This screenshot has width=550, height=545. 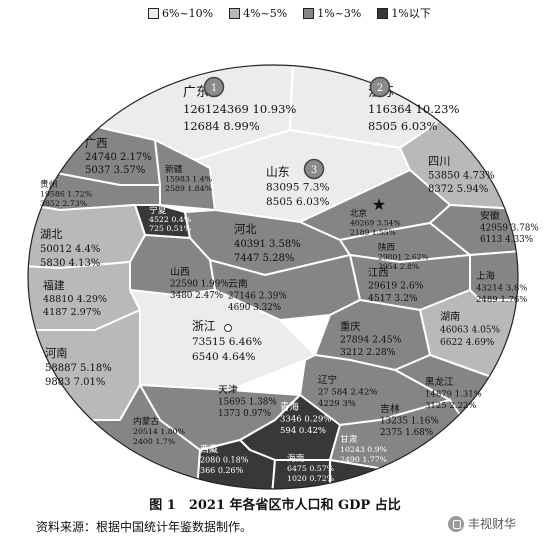 What do you see at coordinates (404, 13) in the screenshot?
I see `legend-item: 1%以下` at bounding box center [404, 13].